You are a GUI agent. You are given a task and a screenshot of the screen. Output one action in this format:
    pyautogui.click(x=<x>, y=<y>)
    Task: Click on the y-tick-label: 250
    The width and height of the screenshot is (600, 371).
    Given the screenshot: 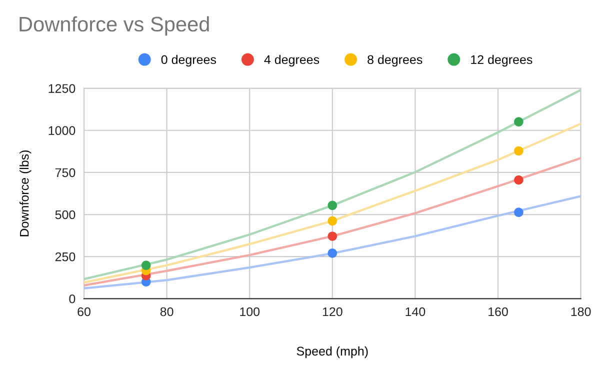 What is the action you would take?
    pyautogui.click(x=65, y=257)
    